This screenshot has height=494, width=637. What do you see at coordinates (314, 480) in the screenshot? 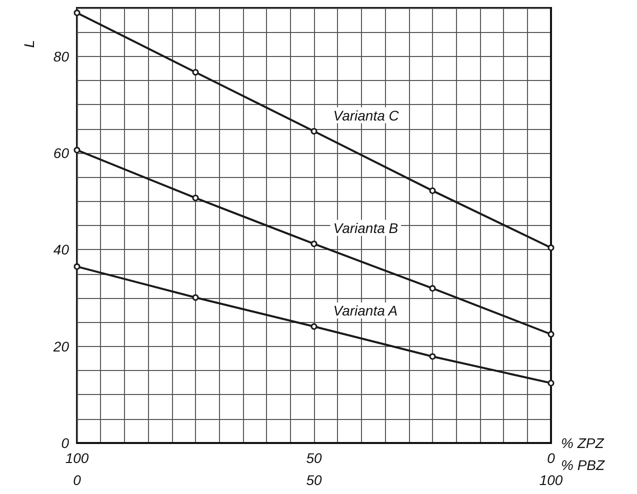
I see `x2-tick-label: 50` at bounding box center [314, 480].